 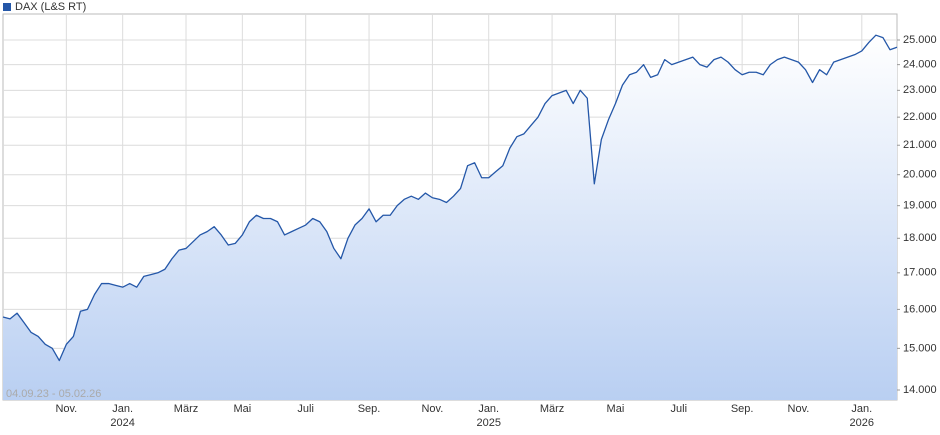 I want to click on date-range: 04.09.23 - 05.02.26, so click(x=53, y=394).